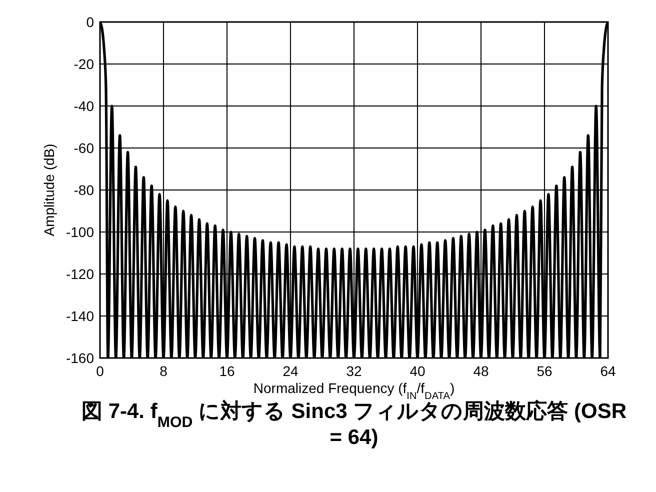 Image resolution: width=656 pixels, height=492 pixels. Describe the element at coordinates (354, 391) in the screenshot. I see `x-axis-title: Normalized Frequency (f$_{IN}$/f$_{DATA}$)` at that location.